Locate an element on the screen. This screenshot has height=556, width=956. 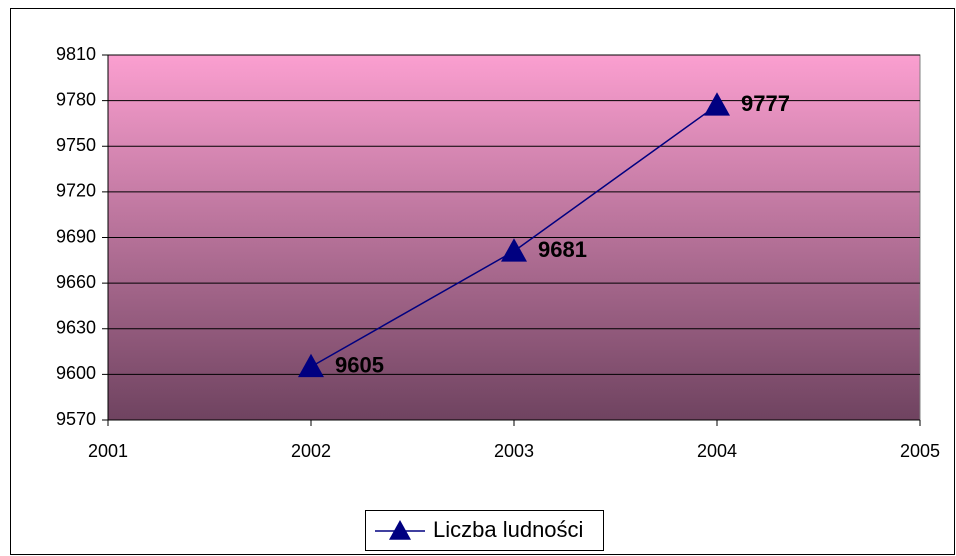
x-tick-label: 2003 is located at coordinates (514, 451).